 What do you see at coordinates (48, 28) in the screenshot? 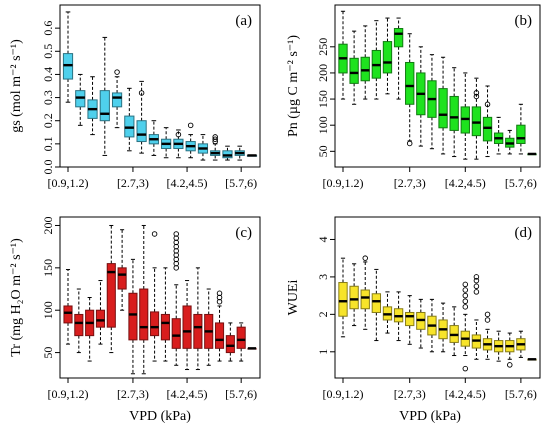
I see `y-tick-label: 0.6` at bounding box center [48, 28].